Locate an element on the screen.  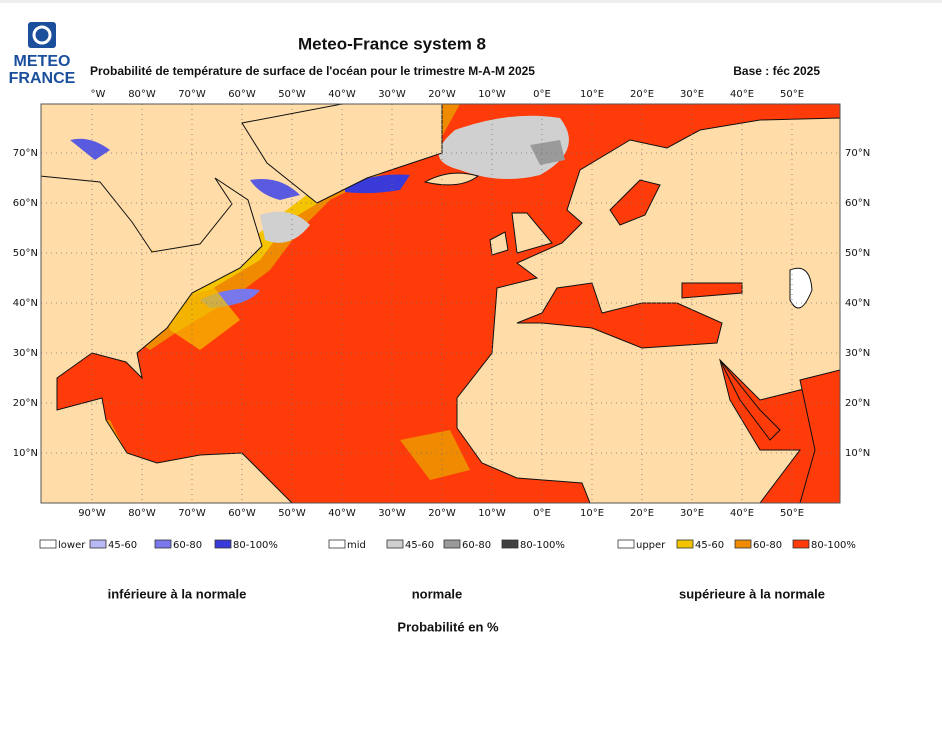
footer: Probabilité en % is located at coordinates (448, 626).